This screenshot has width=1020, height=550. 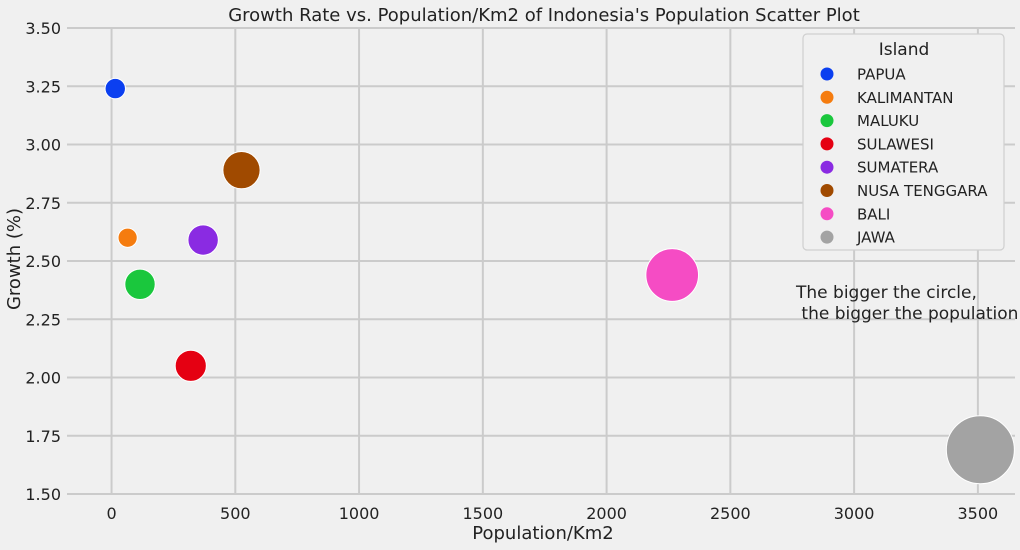 What do you see at coordinates (730, 513) in the screenshot?
I see `x-tick-label: 2500` at bounding box center [730, 513].